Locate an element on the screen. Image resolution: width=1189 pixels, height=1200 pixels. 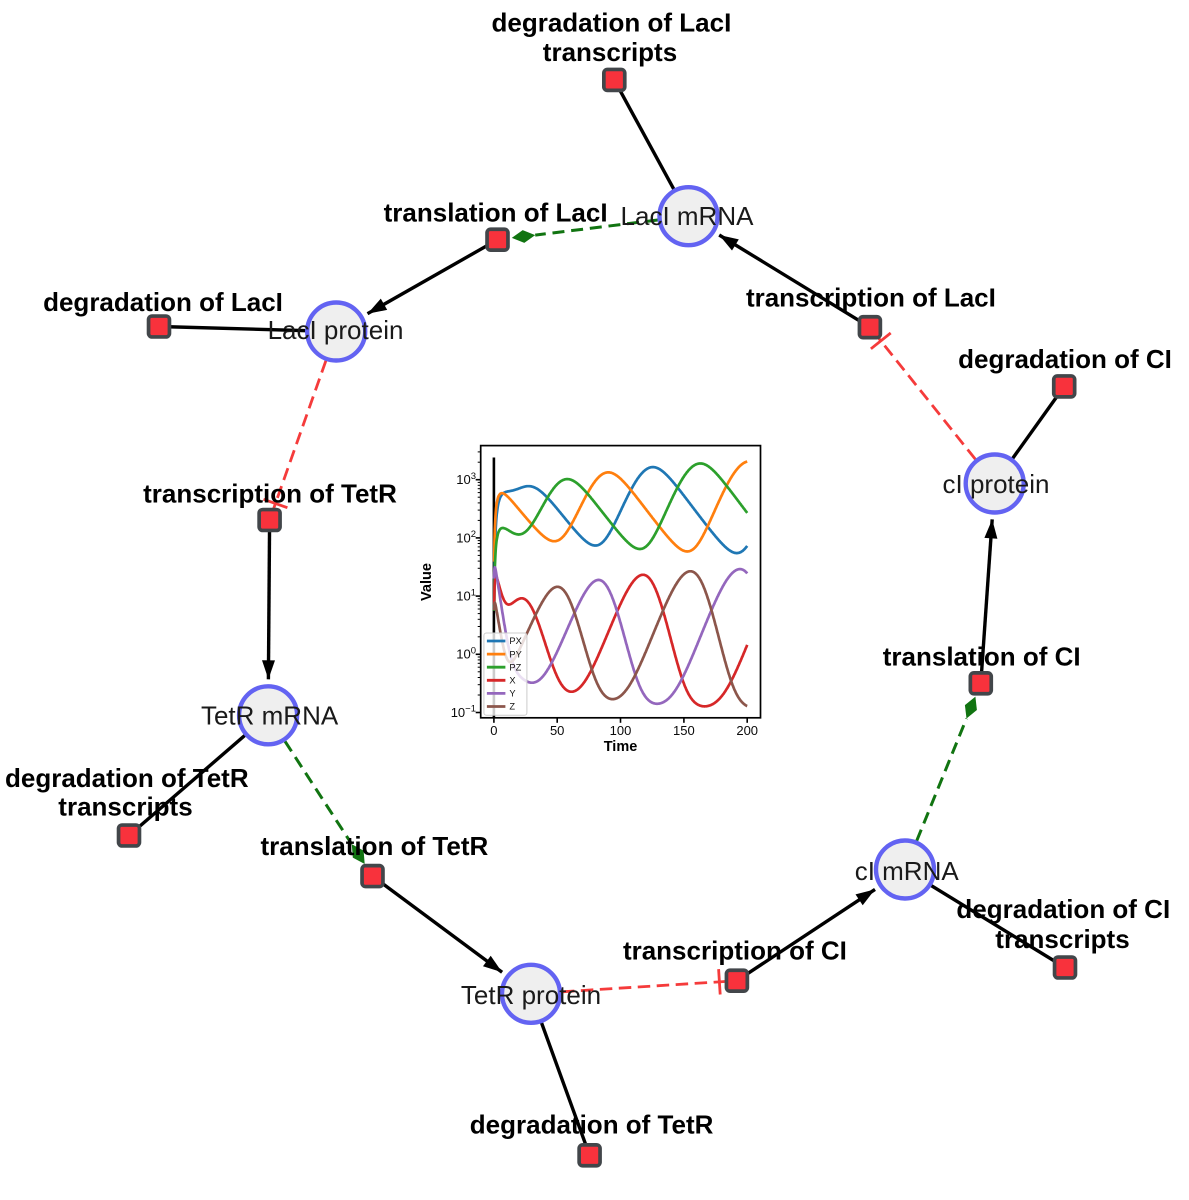
svg-text: PZ is located at coordinates (515, 667).